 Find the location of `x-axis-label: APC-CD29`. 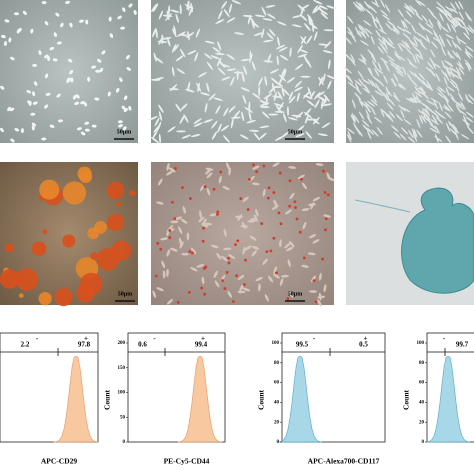

x-axis-label: APC-CD29 is located at coordinates (59, 461).